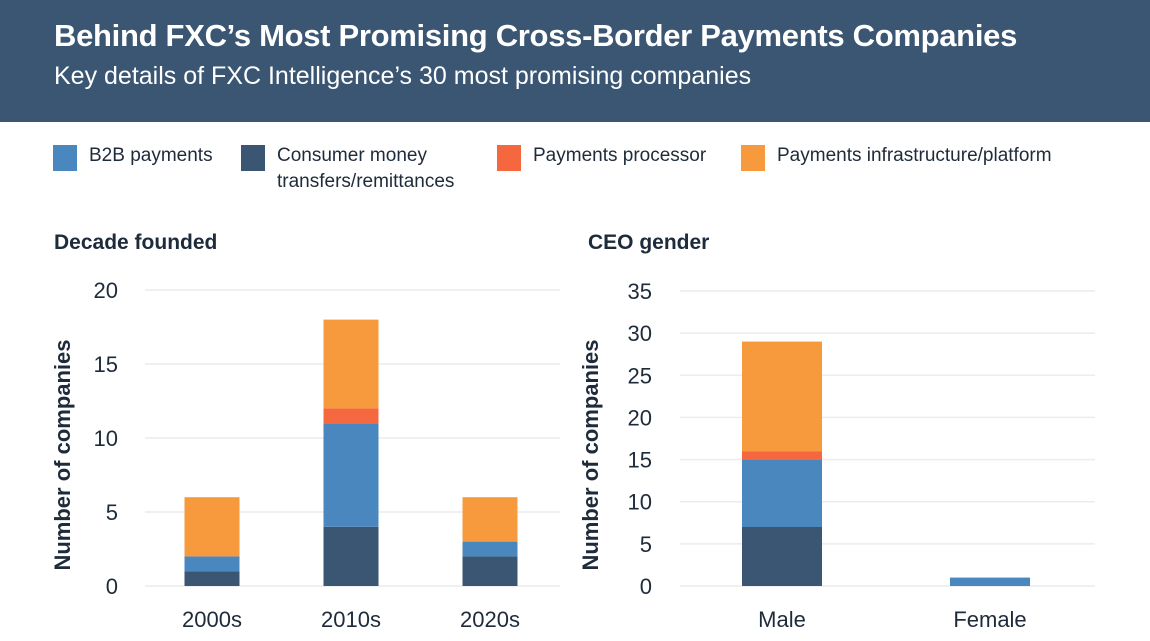  What do you see at coordinates (648, 242) in the screenshot?
I see `ceo-gender-title: CEO gender` at bounding box center [648, 242].